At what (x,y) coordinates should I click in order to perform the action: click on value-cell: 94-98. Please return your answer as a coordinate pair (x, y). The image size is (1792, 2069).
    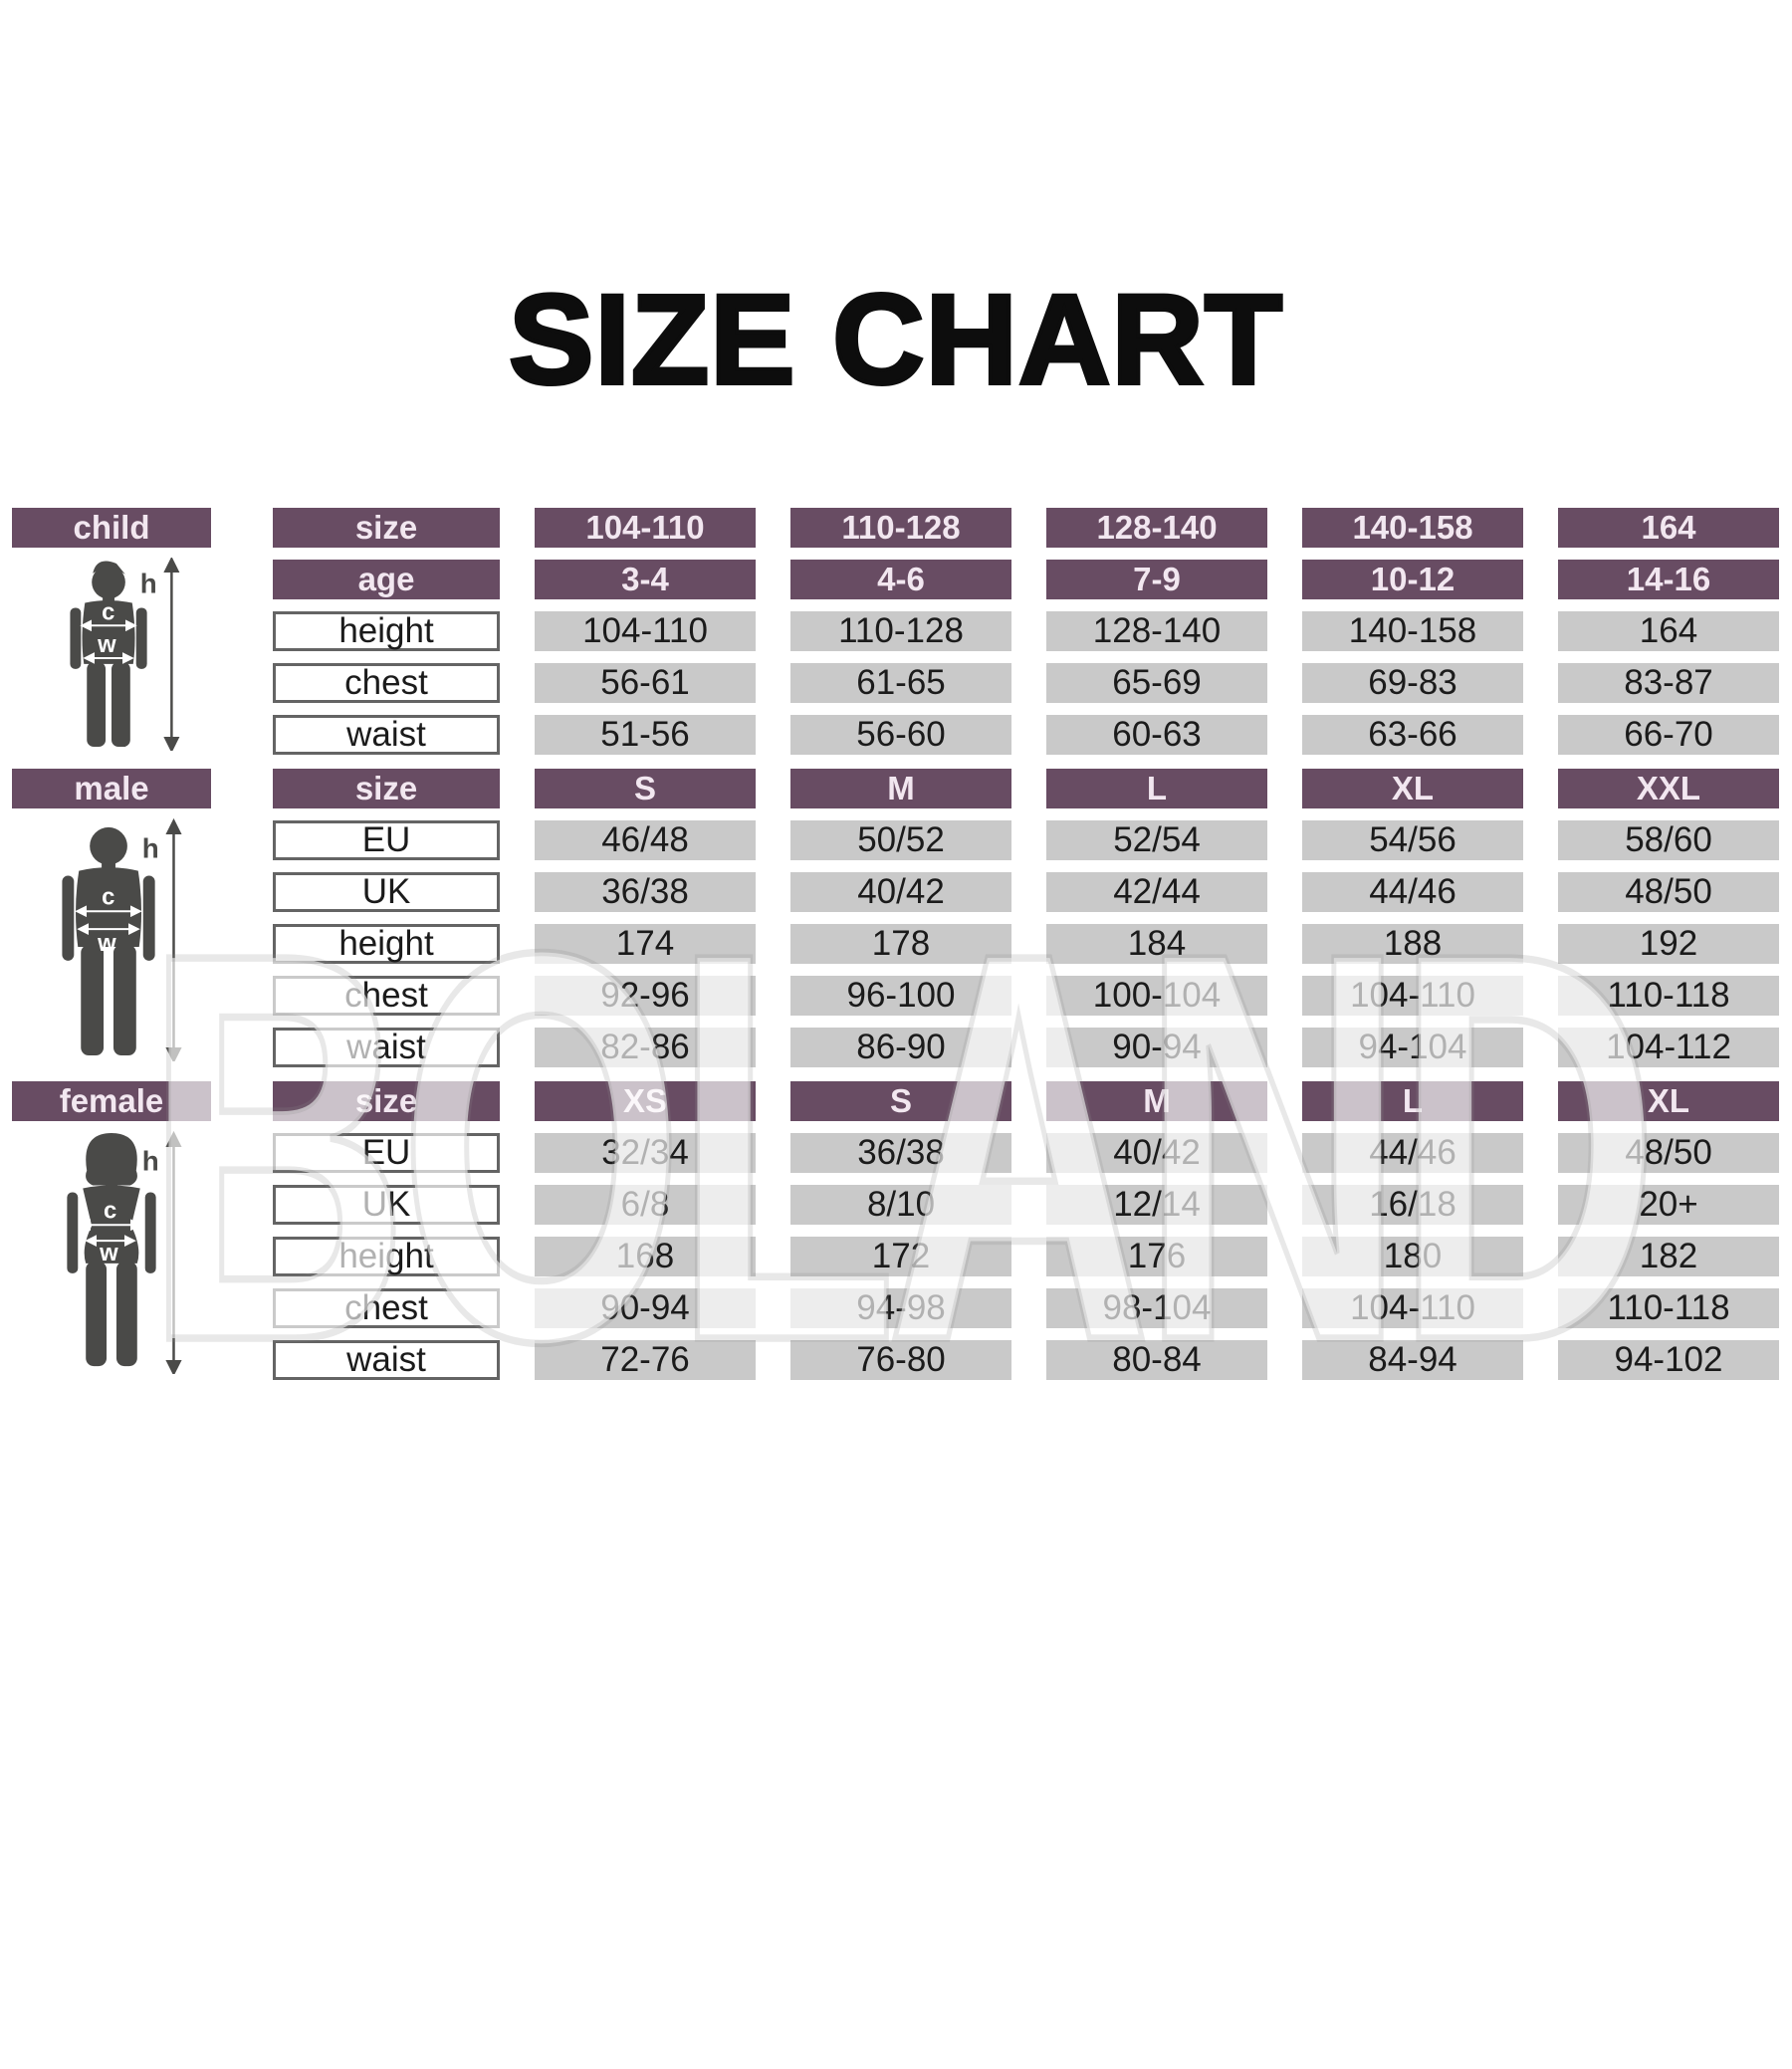
    Looking at the image, I should click on (900, 1308).